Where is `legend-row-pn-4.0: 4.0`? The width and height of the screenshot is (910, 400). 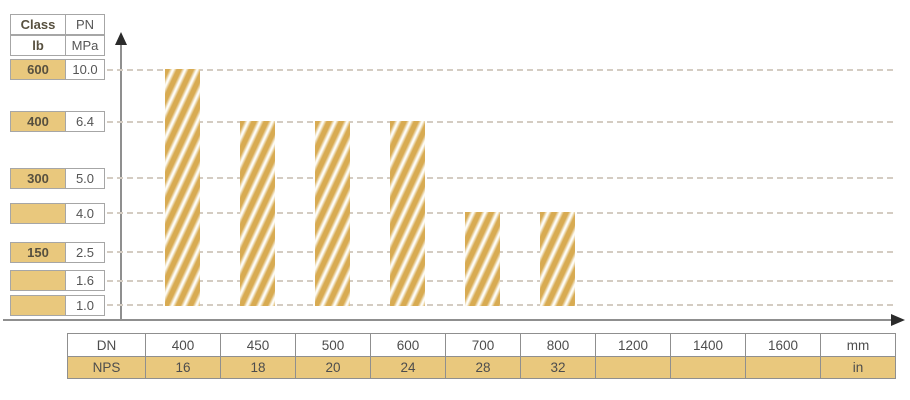 legend-row-pn-4.0: 4.0 is located at coordinates (57, 213).